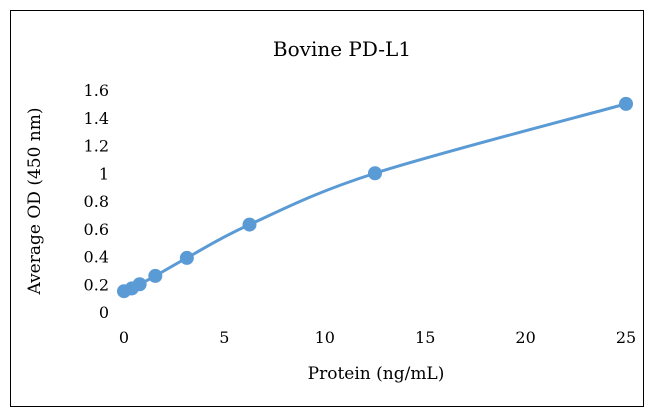 The image size is (656, 409). Describe the element at coordinates (96, 229) in the screenshot. I see `y-tick-label: 0.6` at that location.